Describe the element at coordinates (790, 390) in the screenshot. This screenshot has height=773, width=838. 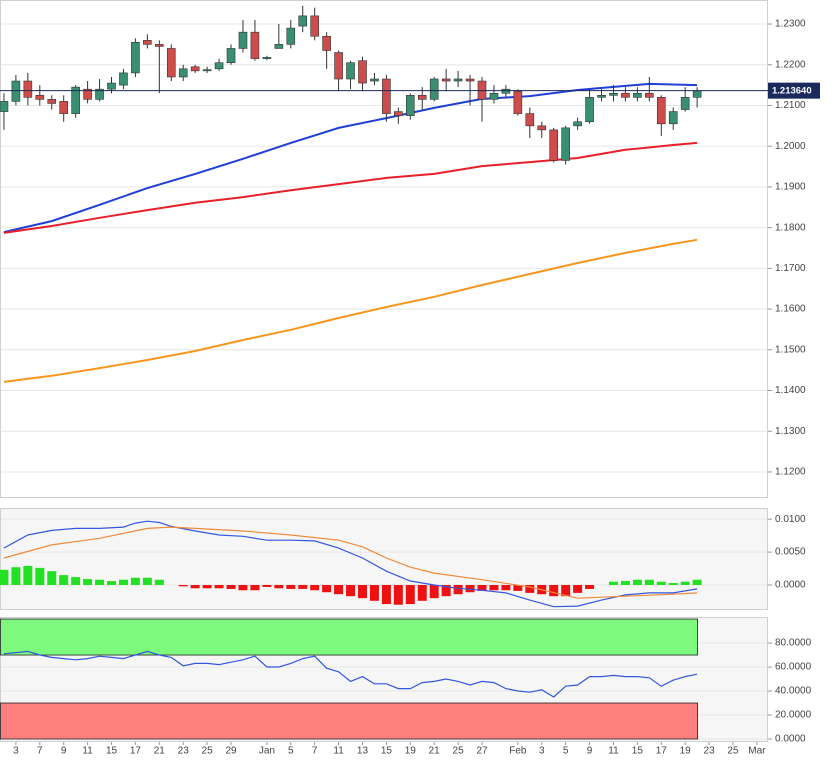
I see `y-tick-label: 1.1400` at that location.